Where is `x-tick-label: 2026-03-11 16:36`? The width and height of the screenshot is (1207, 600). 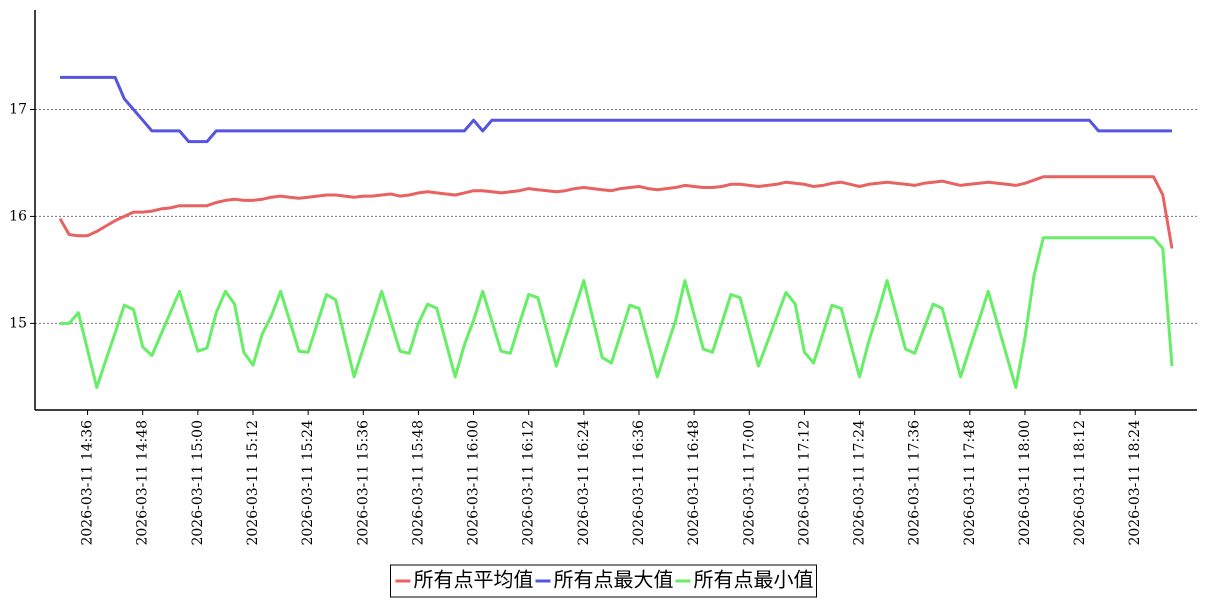 x-tick-label: 2026-03-11 16:36 is located at coordinates (639, 483).